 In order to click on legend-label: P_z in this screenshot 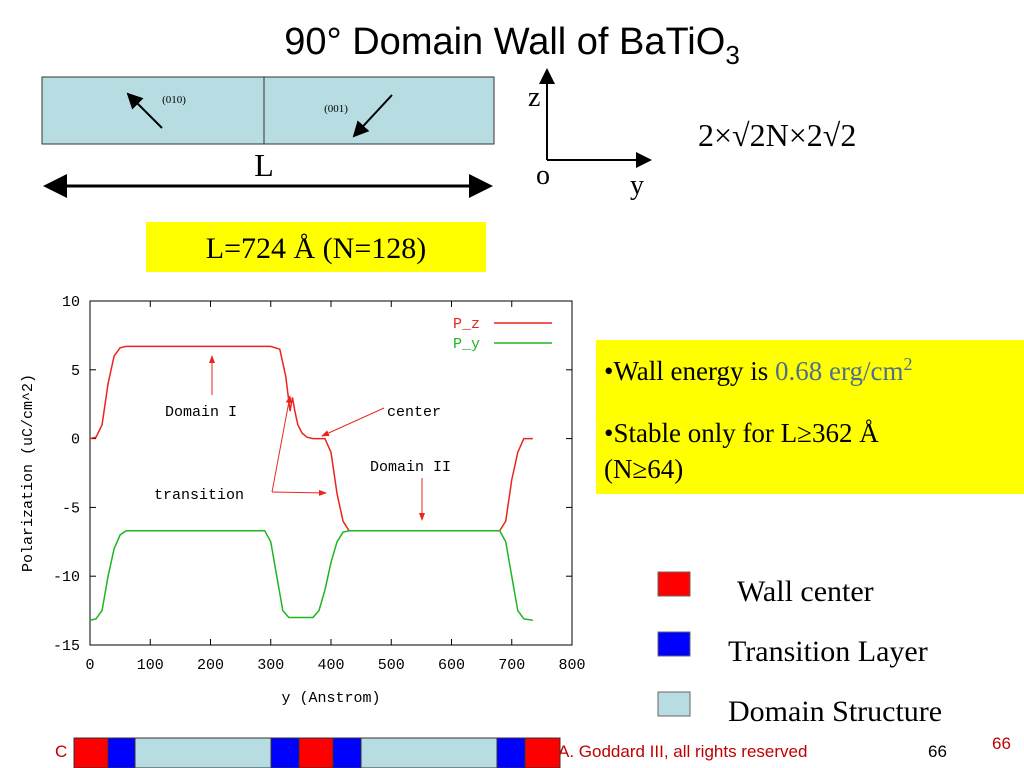, I will do `click(466, 324)`.